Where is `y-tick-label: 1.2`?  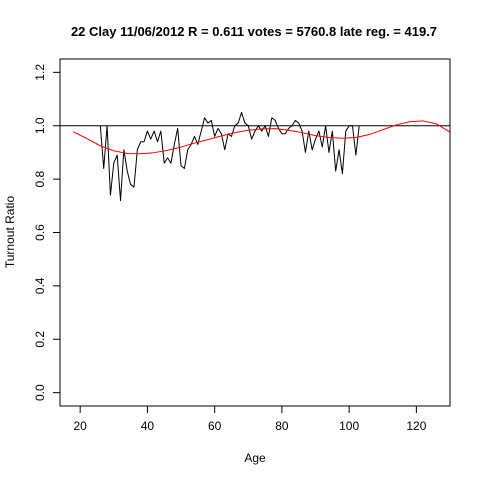 y-tick-label: 1.2 is located at coordinates (40, 72).